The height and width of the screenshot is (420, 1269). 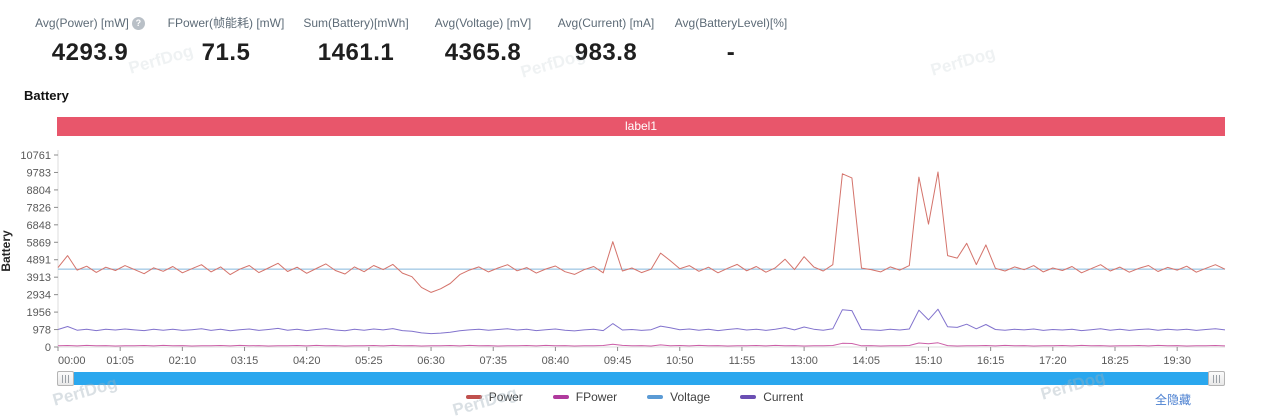 I want to click on svg-text: 6848, so click(x=39, y=226).